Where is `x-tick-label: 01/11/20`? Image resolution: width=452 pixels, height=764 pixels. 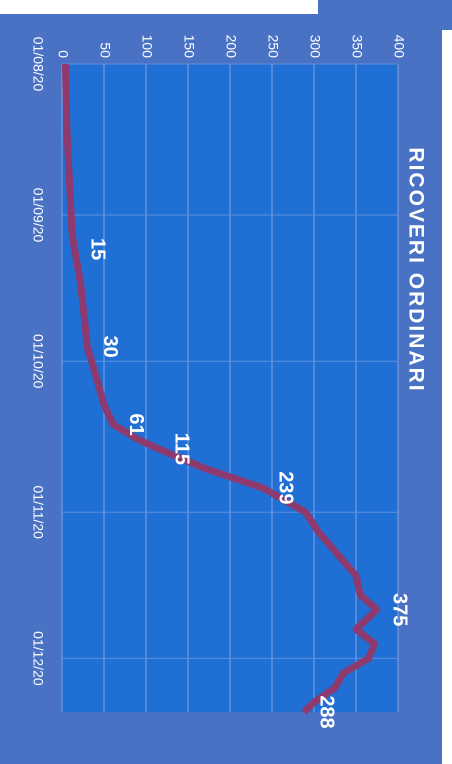 x-tick-label: 01/11/20 is located at coordinates (38, 513).